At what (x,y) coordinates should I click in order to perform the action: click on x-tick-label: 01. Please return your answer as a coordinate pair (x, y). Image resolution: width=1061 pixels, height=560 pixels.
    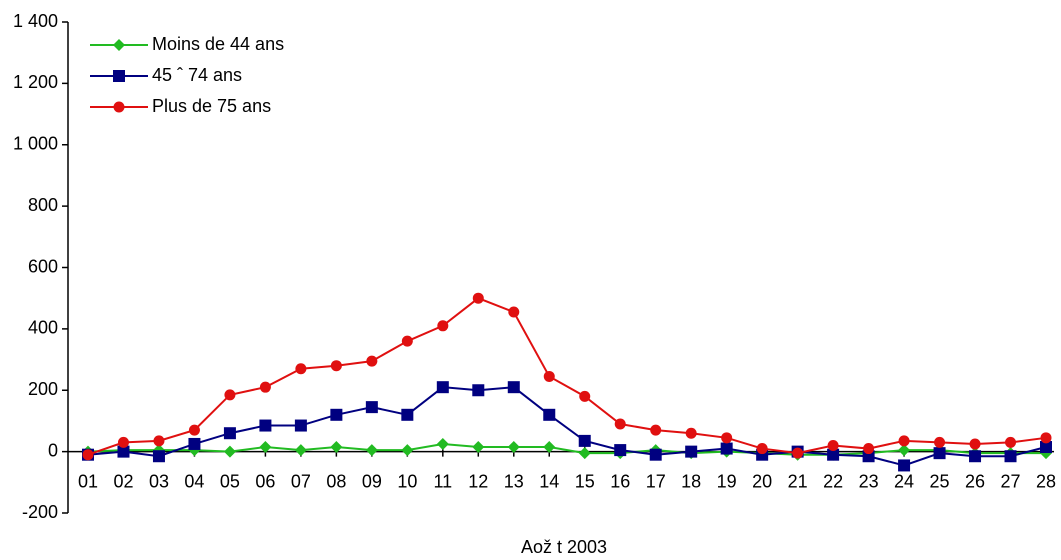
    Looking at the image, I should click on (88, 481).